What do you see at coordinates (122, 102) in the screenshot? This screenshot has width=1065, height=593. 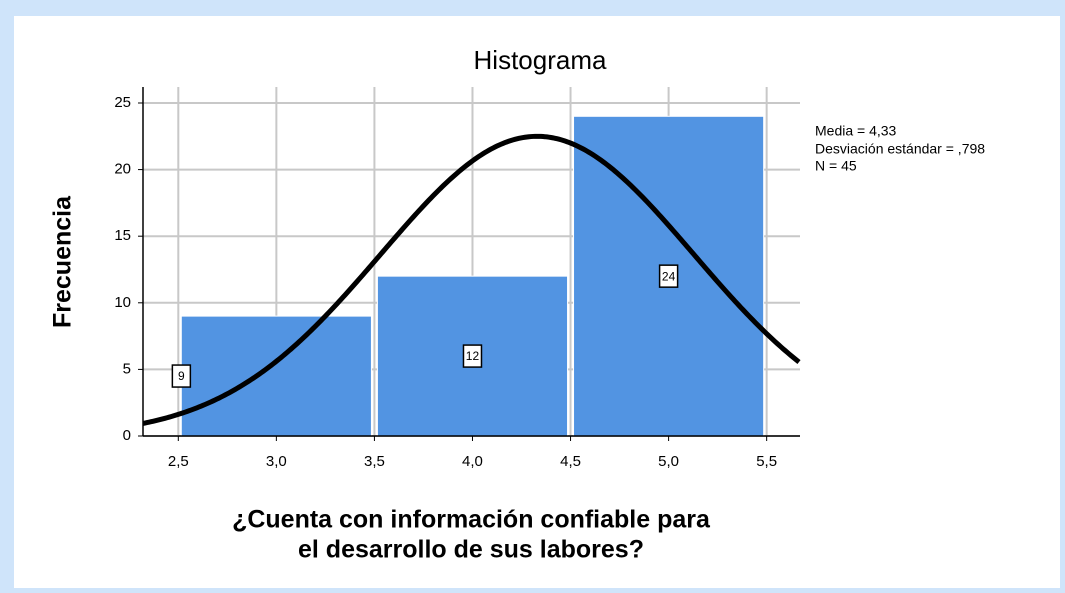 I see `y-tick-label: 25` at bounding box center [122, 102].